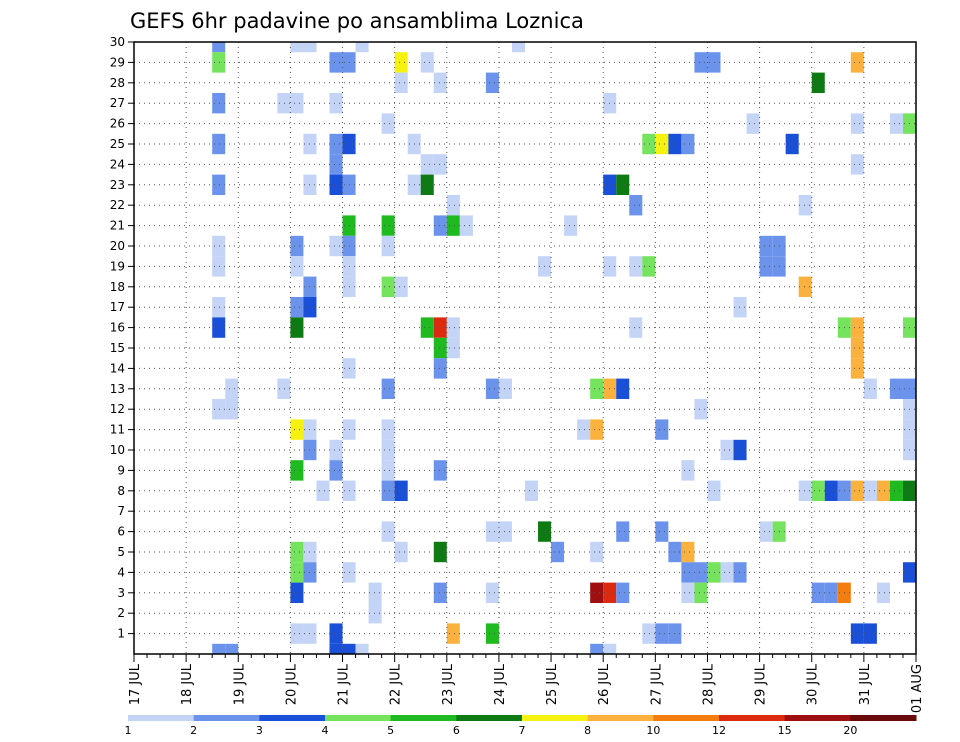 The height and width of the screenshot is (742, 960). What do you see at coordinates (587, 730) in the screenshot?
I see `colorbar-label: 8` at bounding box center [587, 730].